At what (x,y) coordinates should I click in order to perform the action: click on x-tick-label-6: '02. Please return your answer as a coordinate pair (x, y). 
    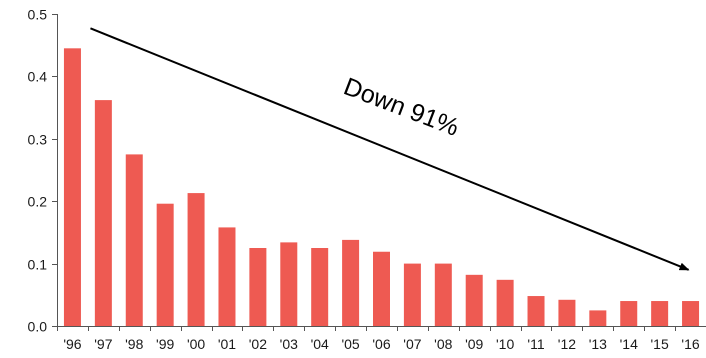
    Looking at the image, I should click on (258, 344).